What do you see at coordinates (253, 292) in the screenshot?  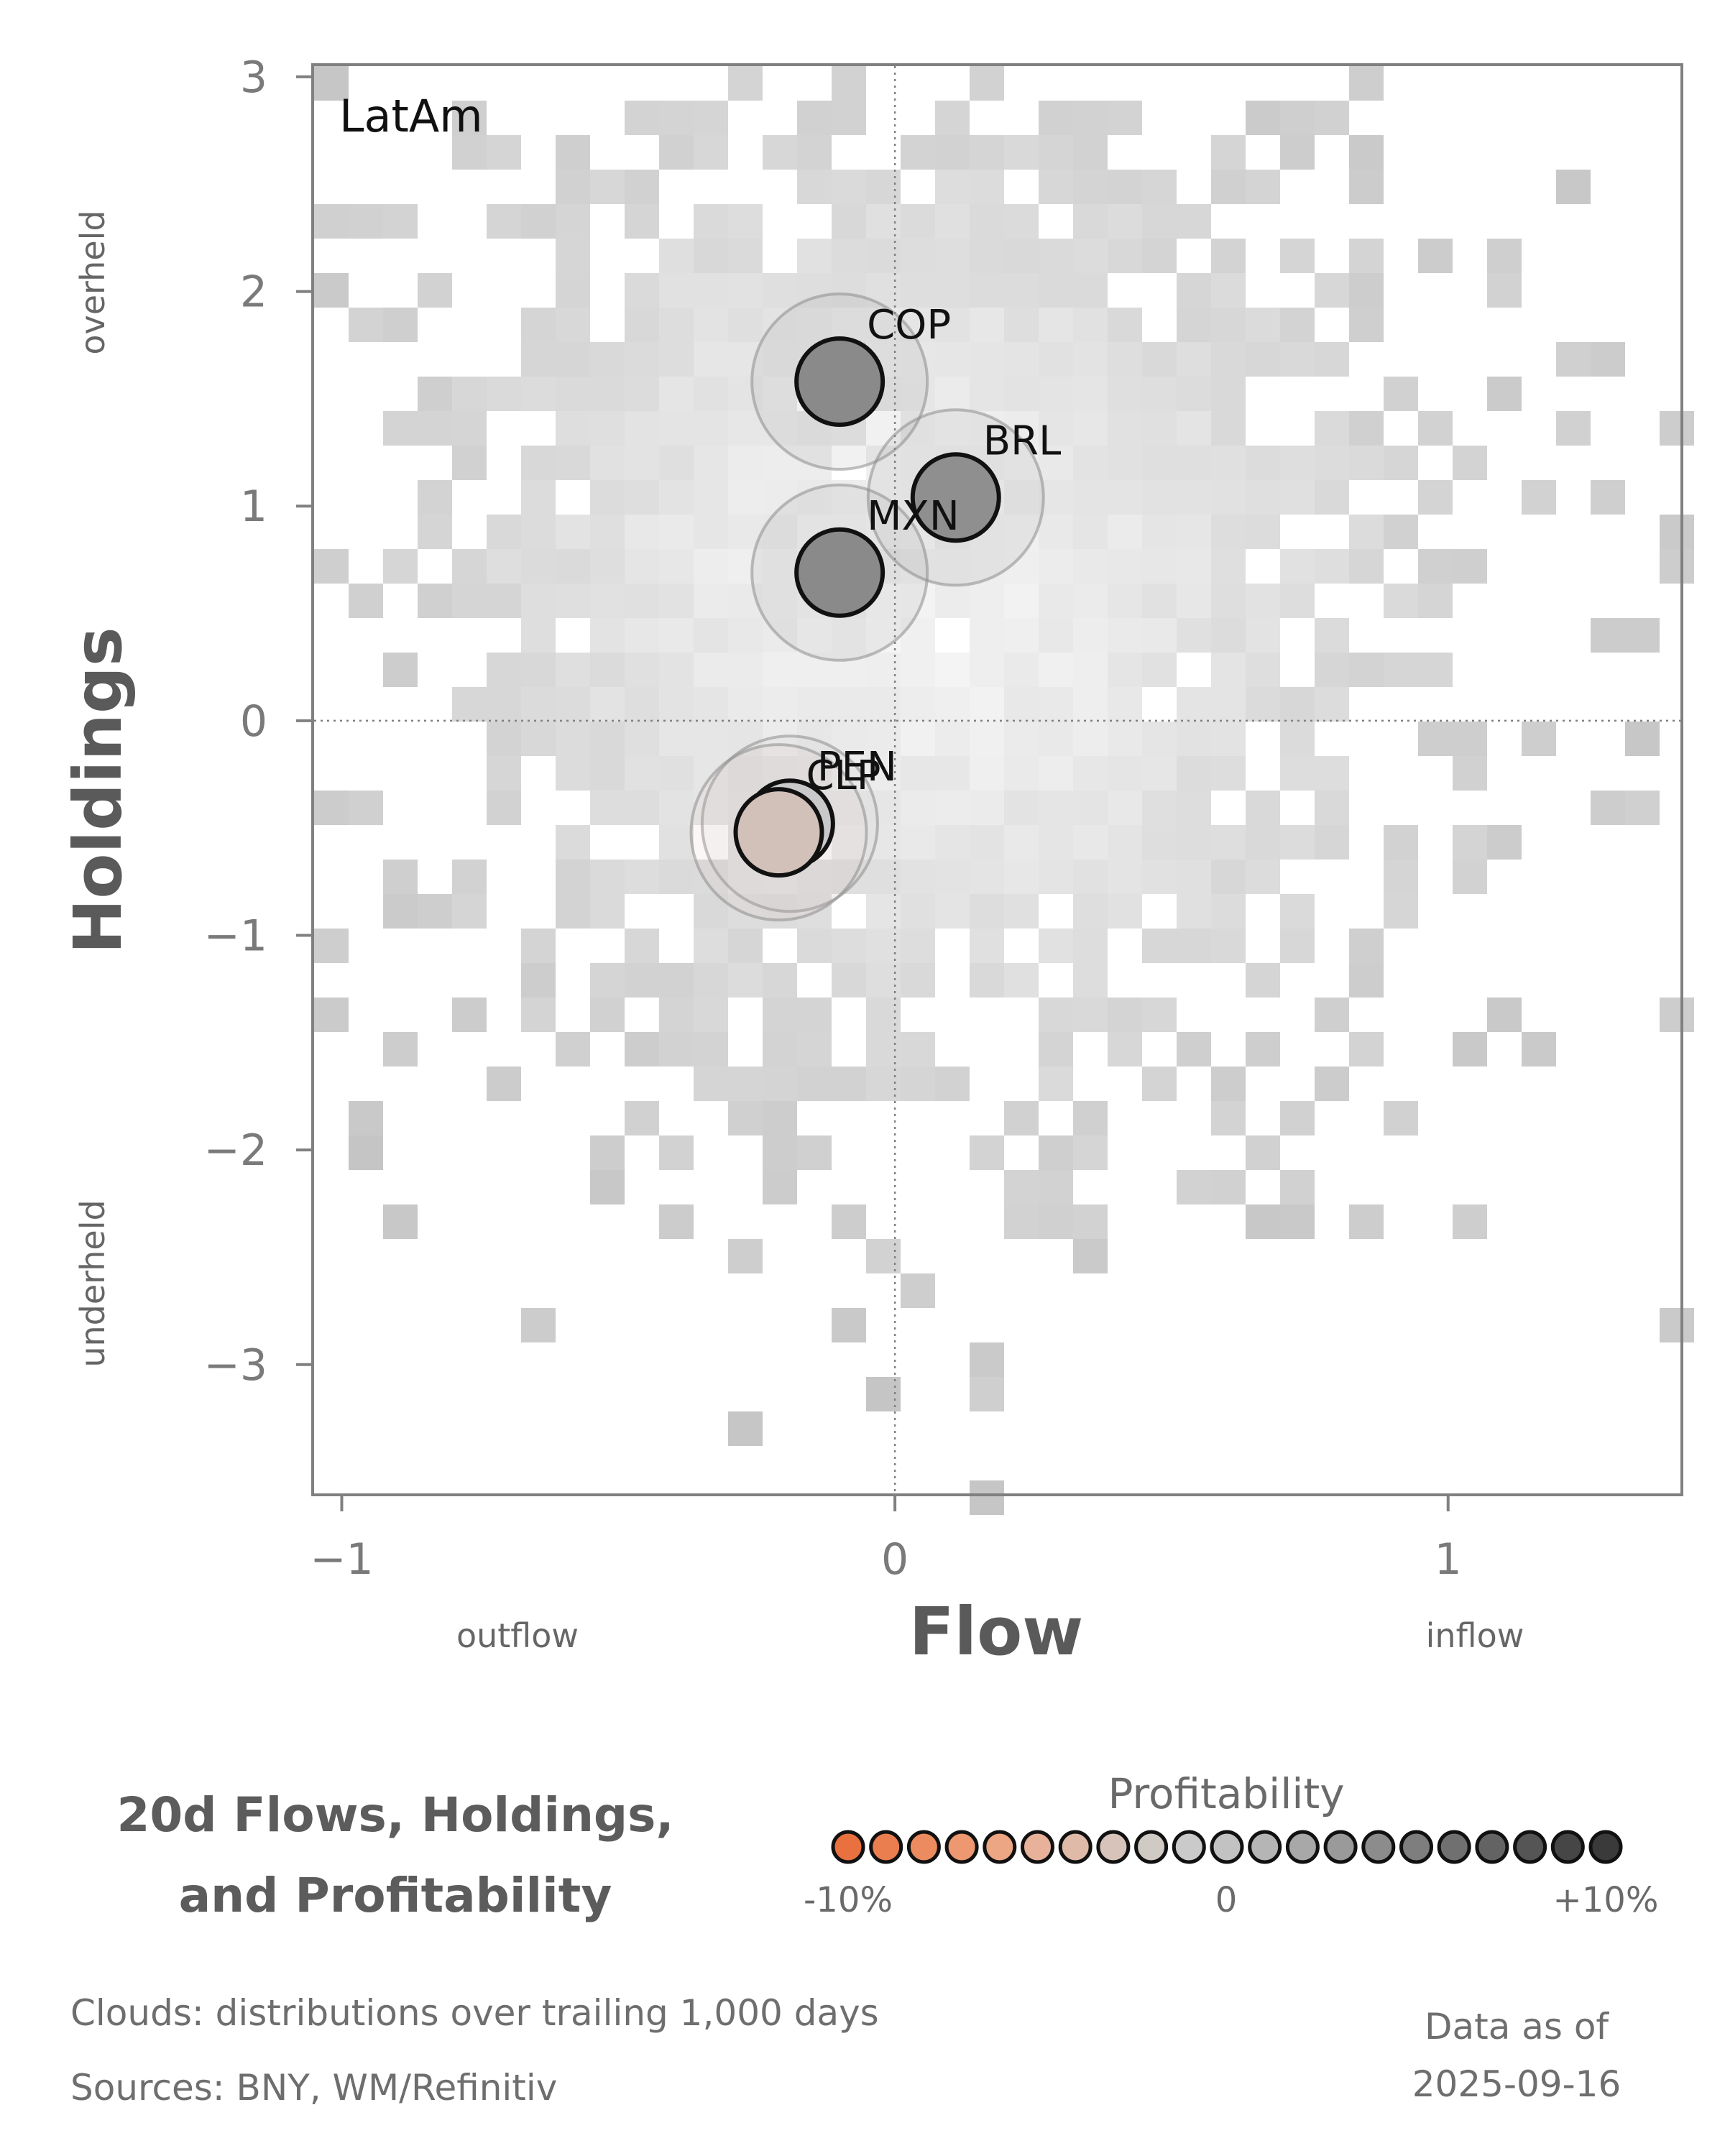 I see `y-tick-label: 2` at bounding box center [253, 292].